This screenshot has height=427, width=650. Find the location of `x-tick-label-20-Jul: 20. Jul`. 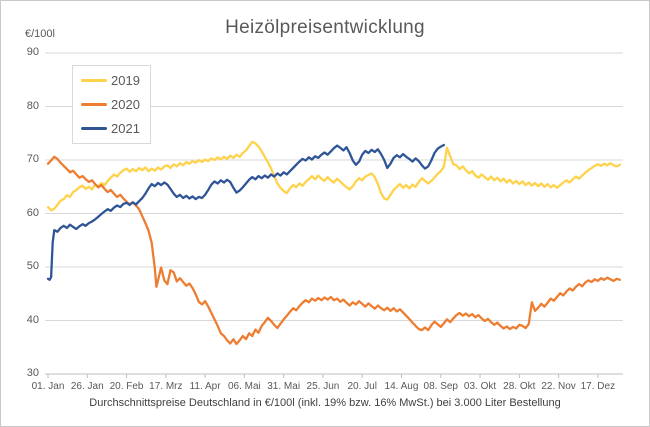

x-tick-label-20-Jul: 20. Jul is located at coordinates (362, 386).